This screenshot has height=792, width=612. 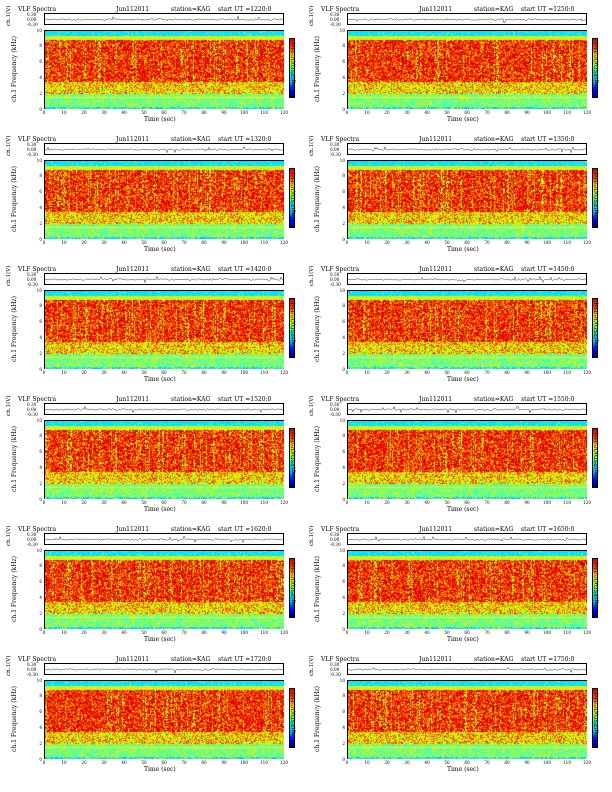 I want to click on spectrogram-canvas, so click(x=164, y=200).